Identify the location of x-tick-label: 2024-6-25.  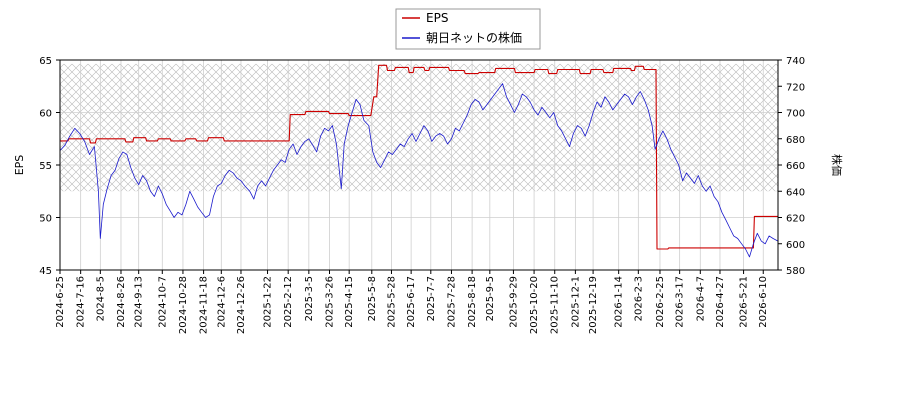
(60, 302).